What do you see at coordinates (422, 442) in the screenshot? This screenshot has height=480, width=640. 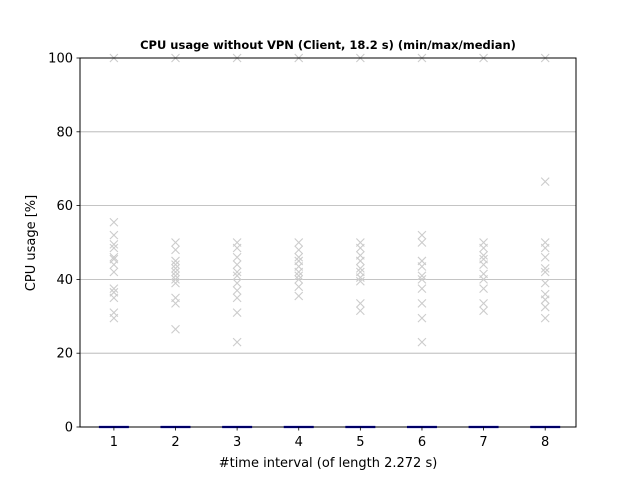 I see `x-tick-label: 6` at bounding box center [422, 442].